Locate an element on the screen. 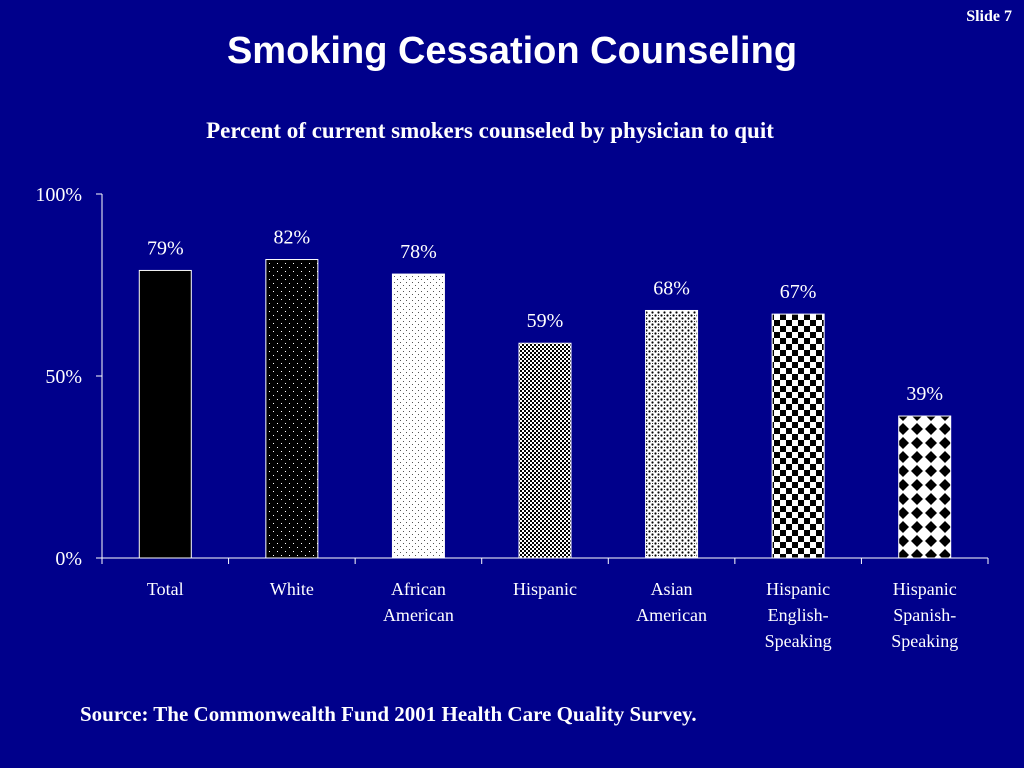 This screenshot has height=768, width=1024. category-label-line: Total is located at coordinates (165, 589).